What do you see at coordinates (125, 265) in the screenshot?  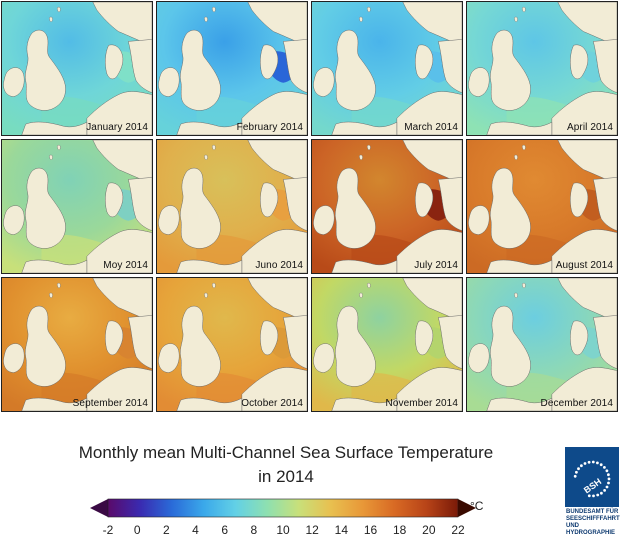 I see `panel-month-label: Moy 2014` at bounding box center [125, 265].